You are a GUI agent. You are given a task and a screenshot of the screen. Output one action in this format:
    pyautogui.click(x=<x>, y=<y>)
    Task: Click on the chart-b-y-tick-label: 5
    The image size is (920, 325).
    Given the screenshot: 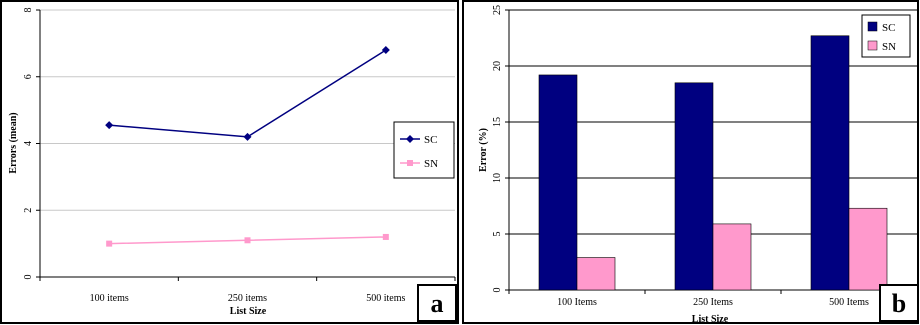 What is the action you would take?
    pyautogui.click(x=497, y=234)
    